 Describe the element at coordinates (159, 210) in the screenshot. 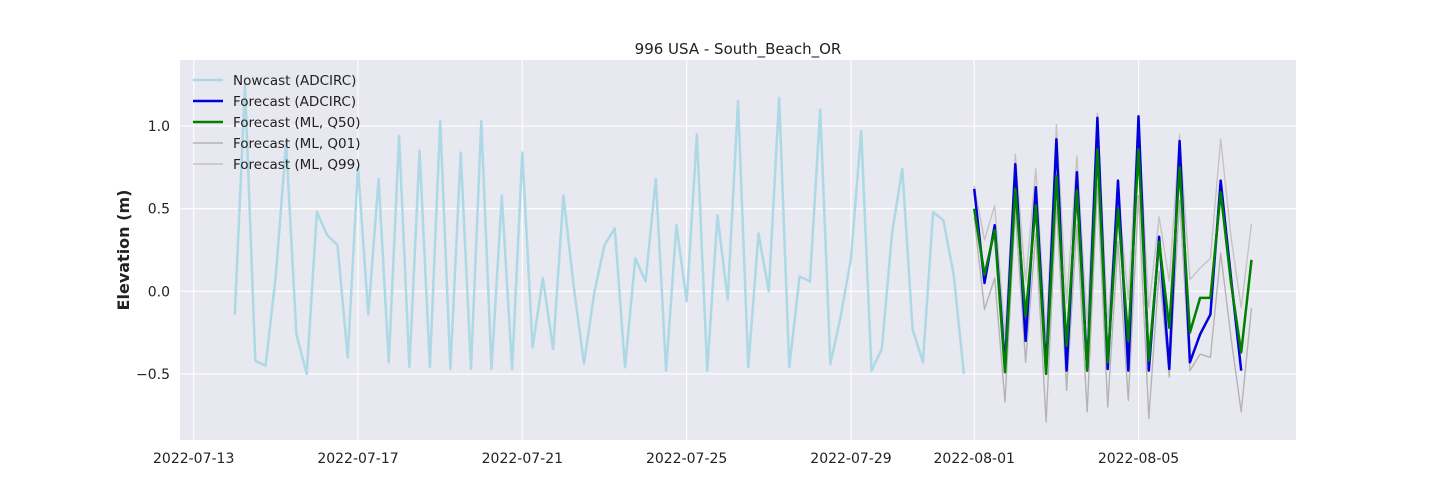

I see `y-tick-label: 0.5` at that location.